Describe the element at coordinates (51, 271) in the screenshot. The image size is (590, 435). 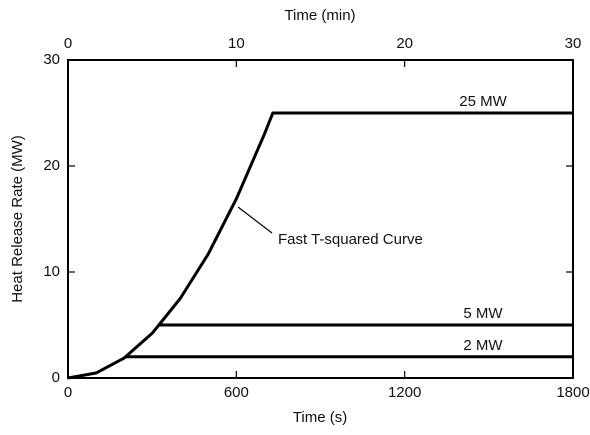
I see `y-tick-label: 10` at that location.